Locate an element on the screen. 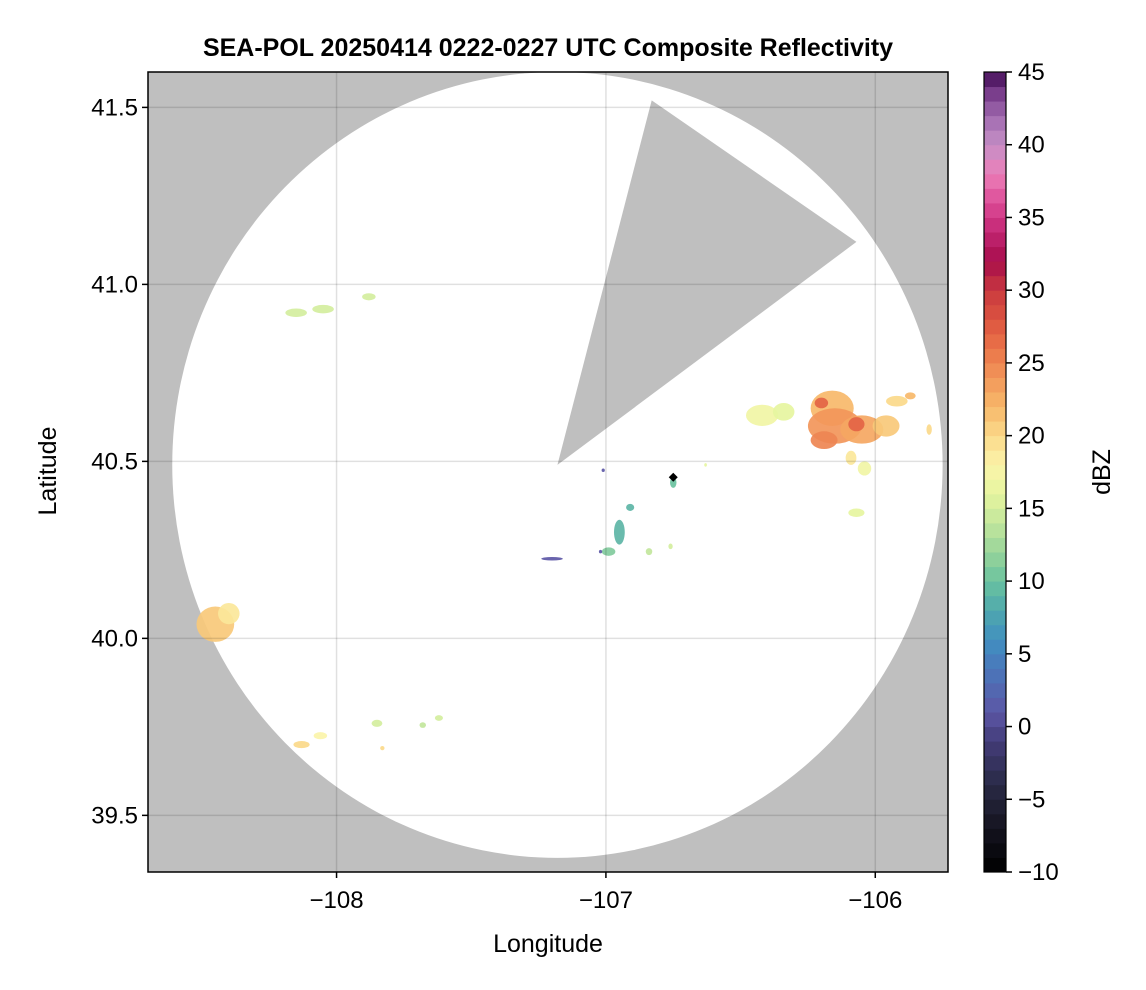 The image size is (1146, 990). x-axis-label: Longitude is located at coordinates (548, 944).